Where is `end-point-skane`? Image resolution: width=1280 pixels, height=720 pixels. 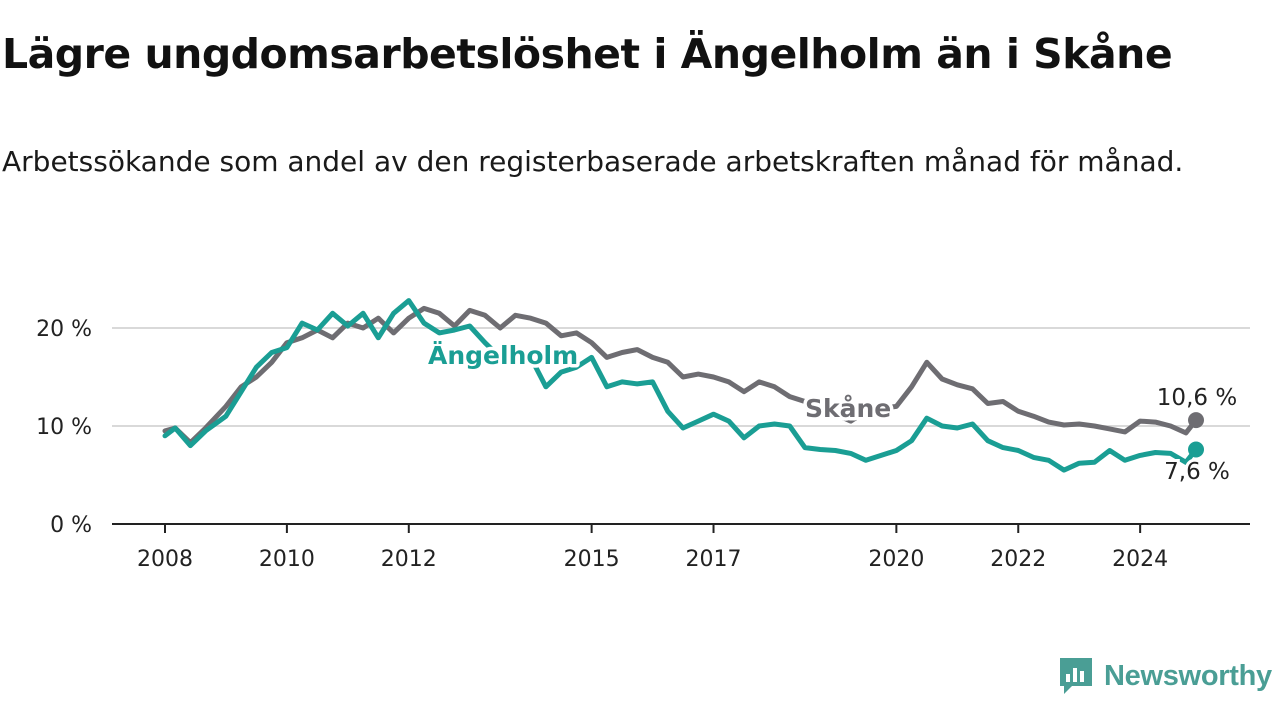
end-point-skane is located at coordinates (1196, 420).